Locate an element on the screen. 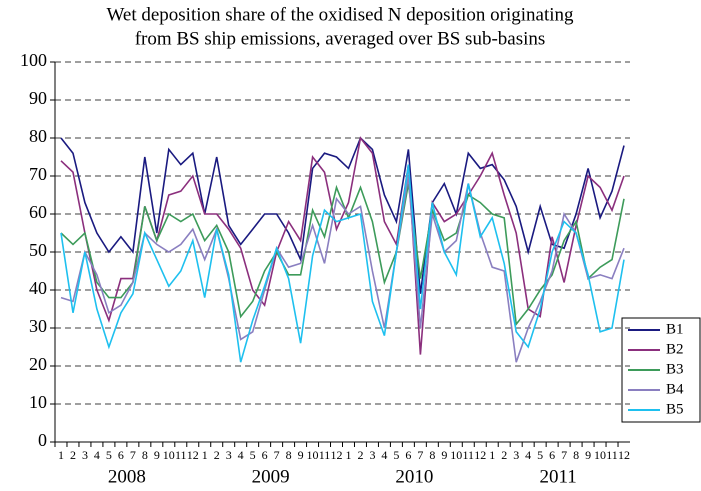 This screenshot has width=701, height=491. legend-label: B4 is located at coordinates (675, 389).